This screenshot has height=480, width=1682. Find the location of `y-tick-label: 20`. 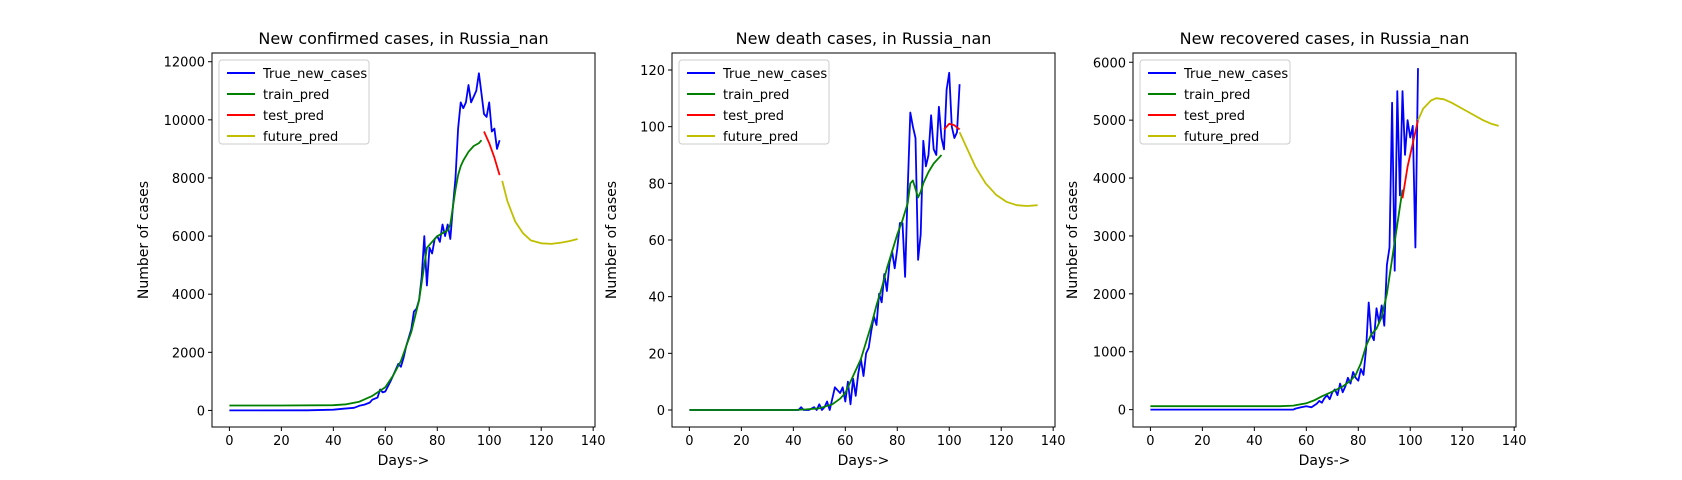

y-tick-label: 20 is located at coordinates (656, 354).